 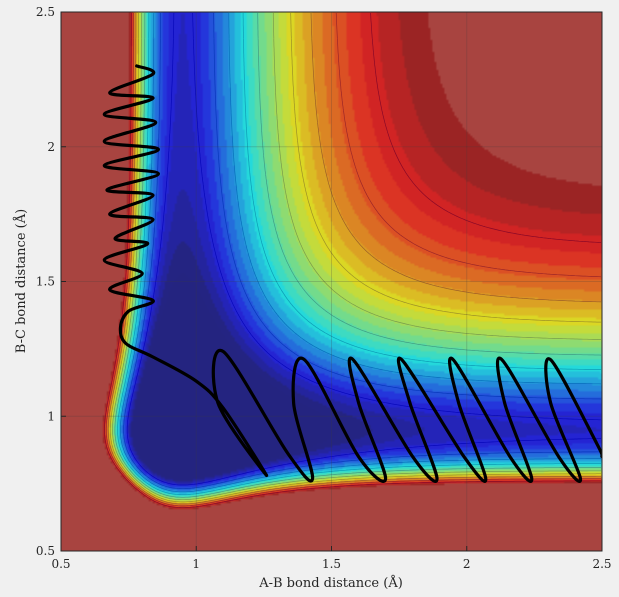 I want to click on y-axis-ticks: 0.5 1 1.5 2 2.5, so click(x=51, y=281).